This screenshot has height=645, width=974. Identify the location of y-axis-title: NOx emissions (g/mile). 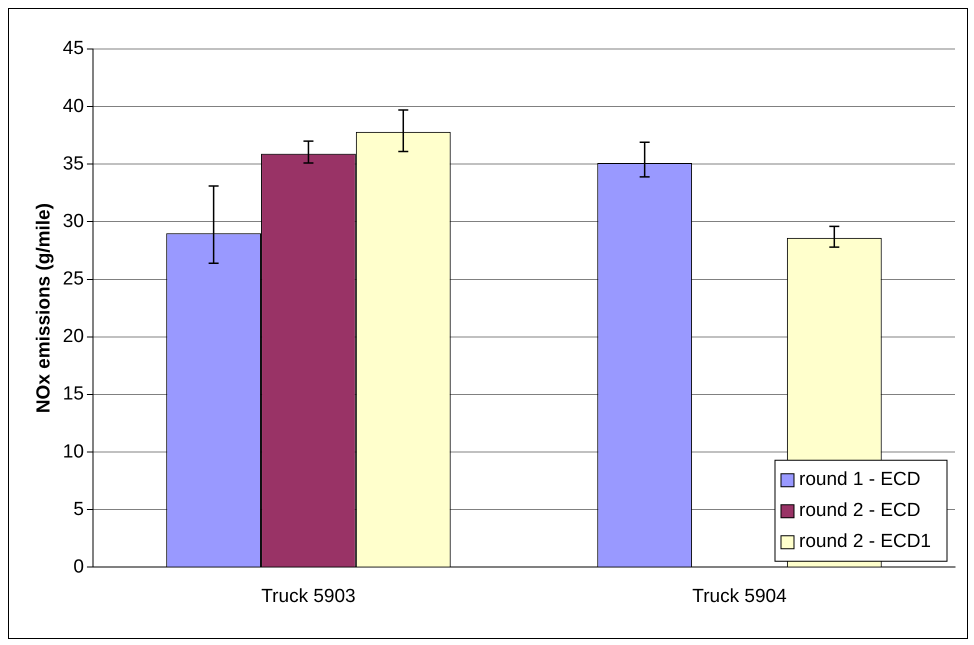
(44, 308).